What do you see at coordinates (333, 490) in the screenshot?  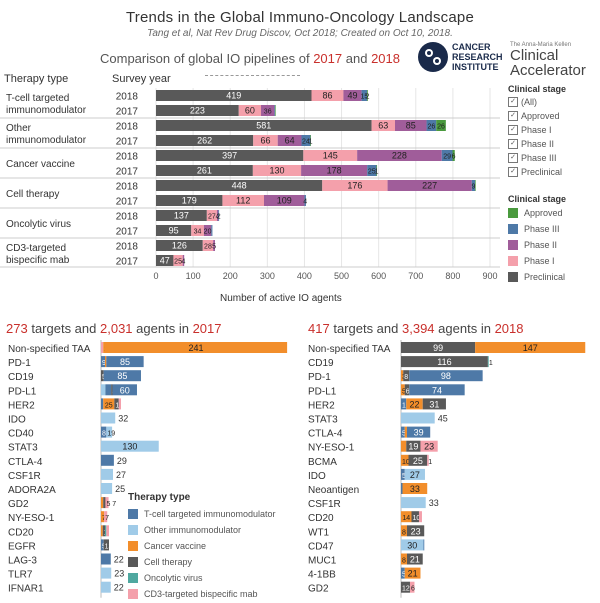 I see `target-label: Neoantigen` at bounding box center [333, 490].